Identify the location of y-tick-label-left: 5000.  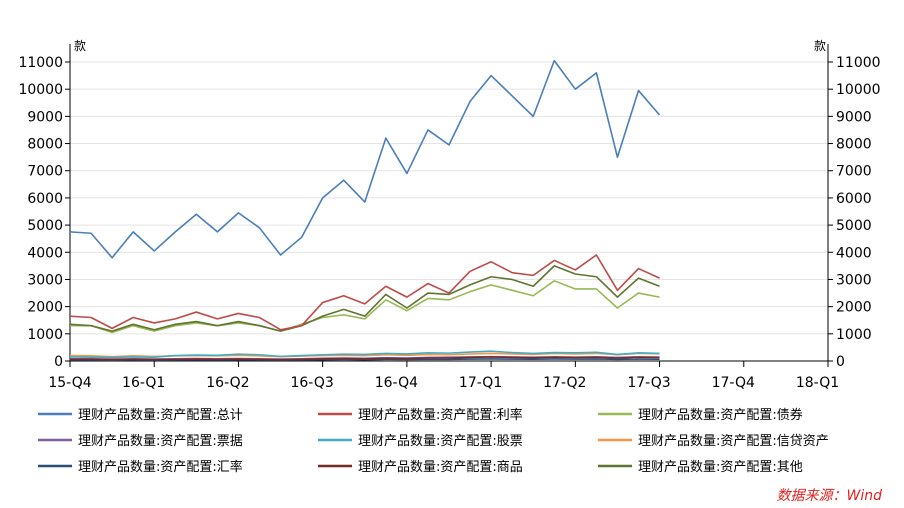
(45, 226).